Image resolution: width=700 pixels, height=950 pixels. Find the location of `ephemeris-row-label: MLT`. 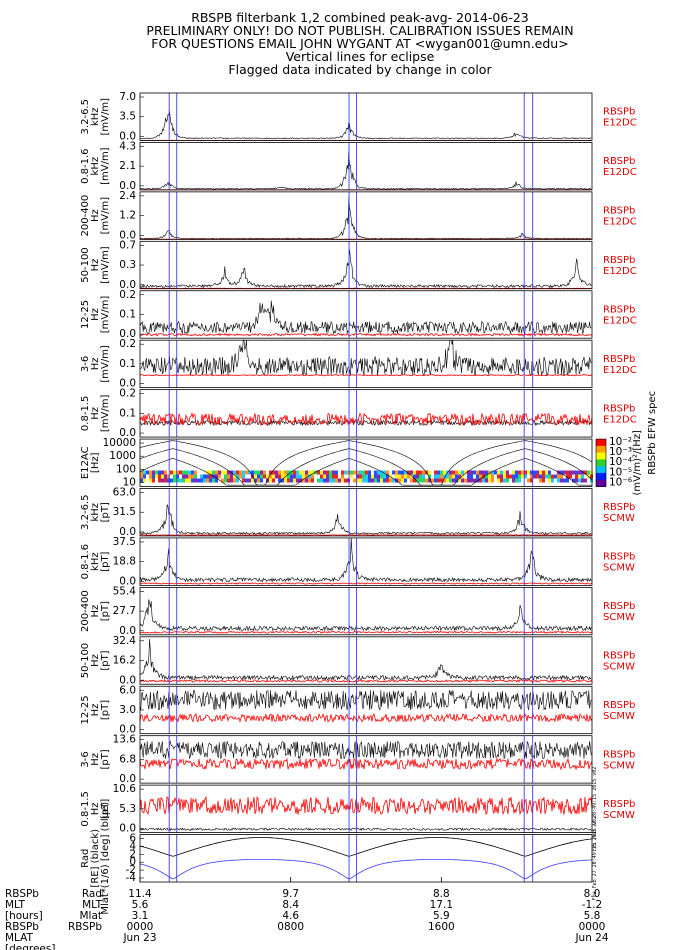

ephemeris-row-label: MLT is located at coordinates (15, 905).